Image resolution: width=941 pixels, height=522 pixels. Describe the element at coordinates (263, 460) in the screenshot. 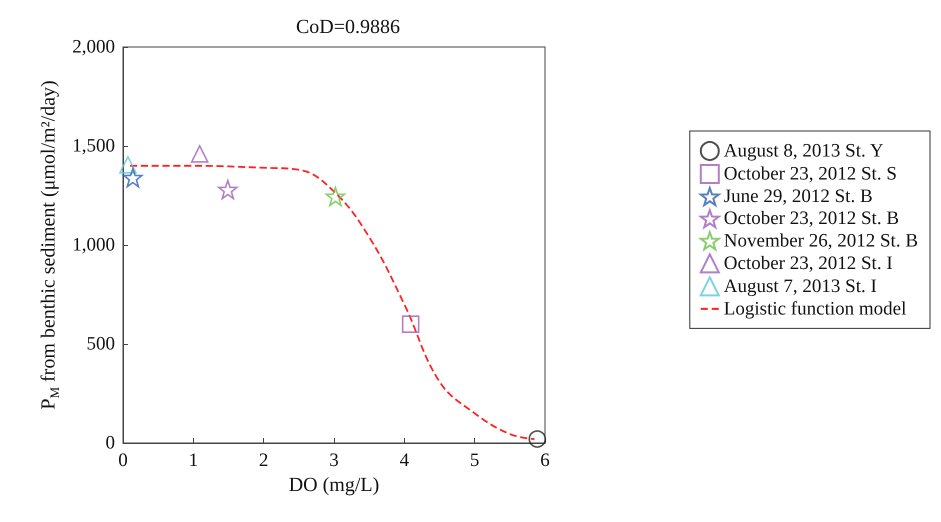

I see `x-tick-label: 2` at that location.